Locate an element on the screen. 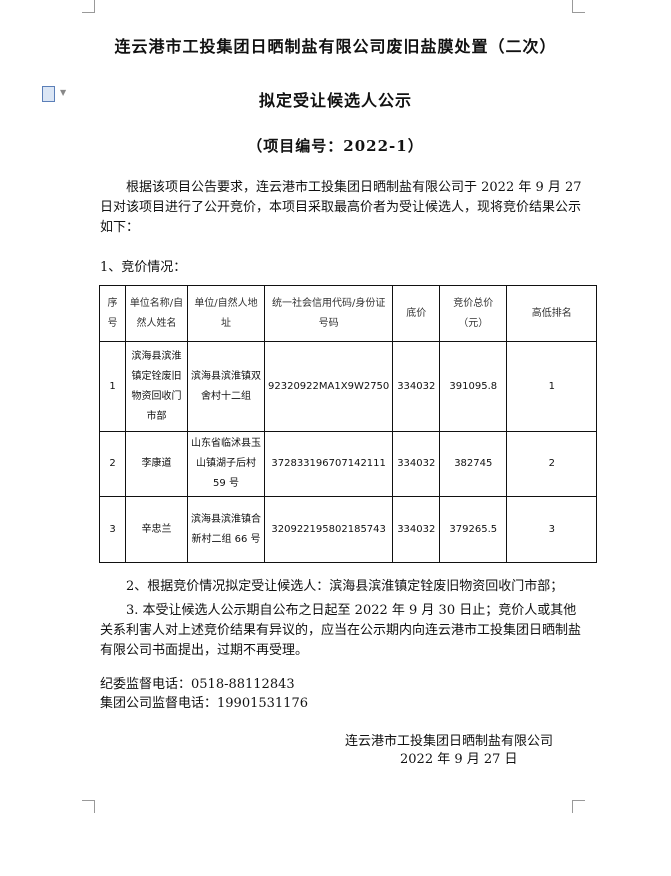 This screenshot has height=876, width=671. corner-mark-bottom-left is located at coordinates (88, 806).